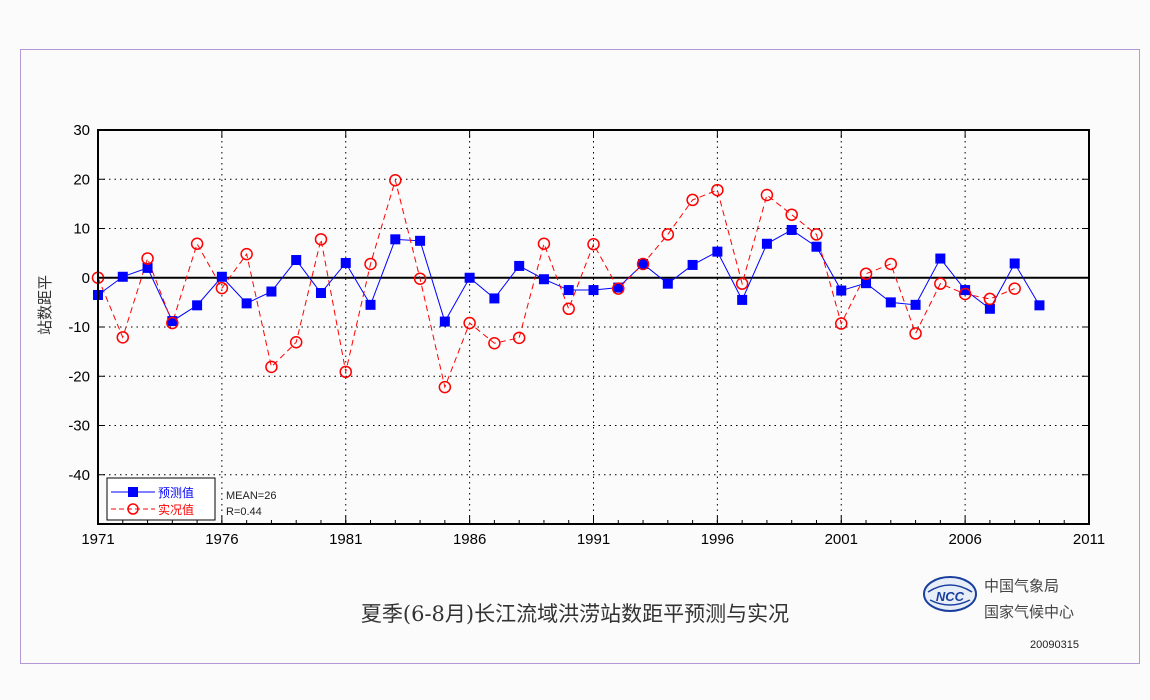 The height and width of the screenshot is (700, 1150). Describe the element at coordinates (133, 492) in the screenshot. I see `legend-marker-forecast` at that location.